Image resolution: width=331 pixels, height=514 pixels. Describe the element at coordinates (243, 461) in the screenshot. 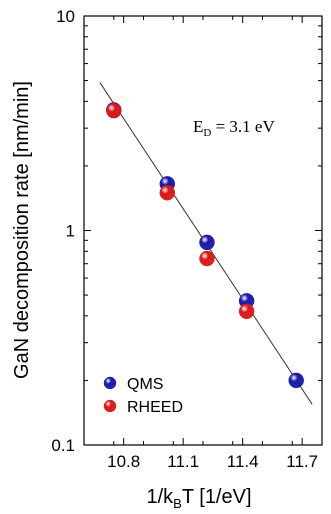

I see `x-tick-label: 11.4` at that location.